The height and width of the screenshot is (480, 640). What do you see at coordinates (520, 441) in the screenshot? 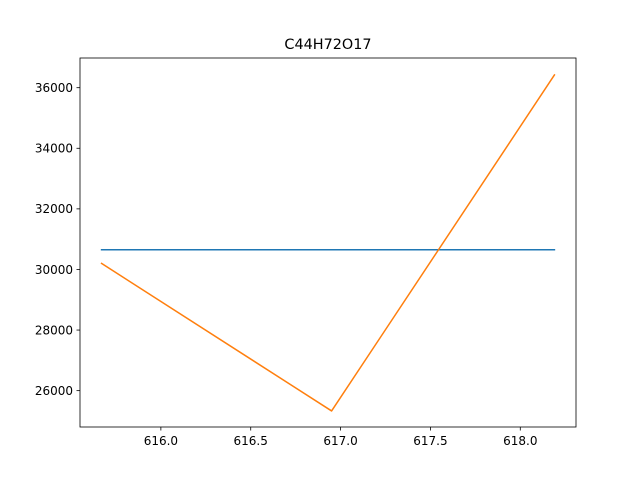
I see `x-tick-label: 618.0` at bounding box center [520, 441].